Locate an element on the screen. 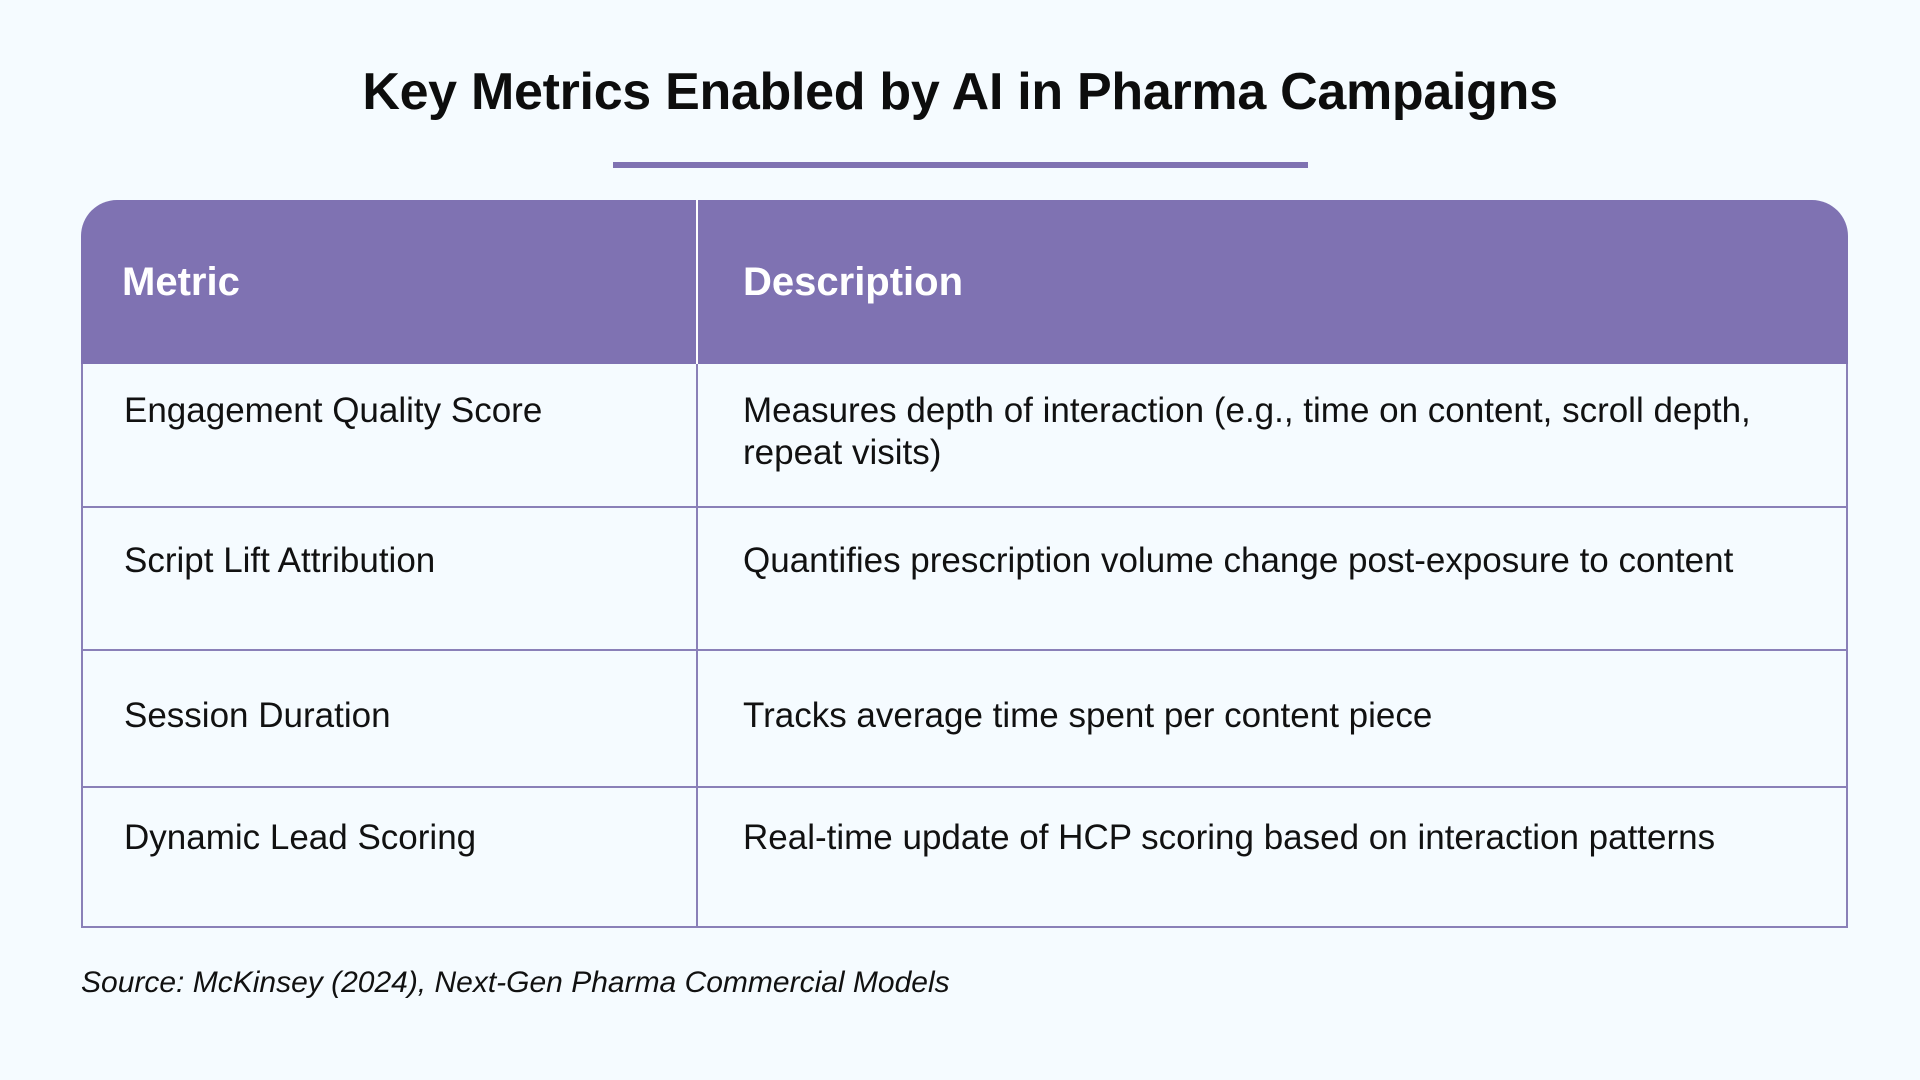 This screenshot has width=1920, height=1080. title-underline is located at coordinates (960, 165).